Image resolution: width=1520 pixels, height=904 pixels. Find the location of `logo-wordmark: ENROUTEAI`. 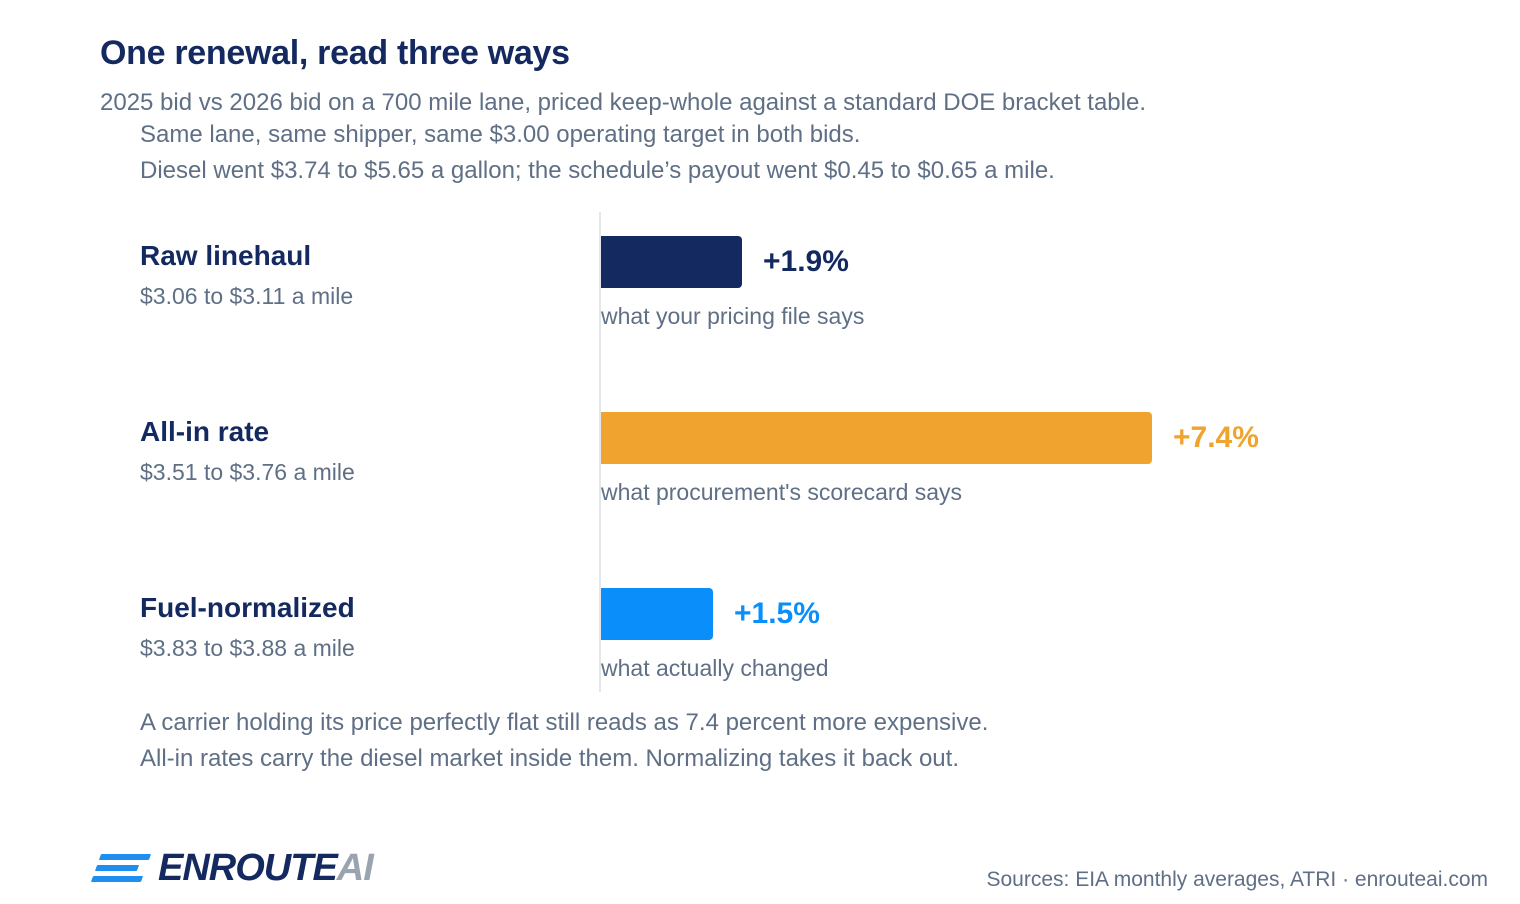

logo-wordmark: ENROUTEAI is located at coordinates (266, 868).